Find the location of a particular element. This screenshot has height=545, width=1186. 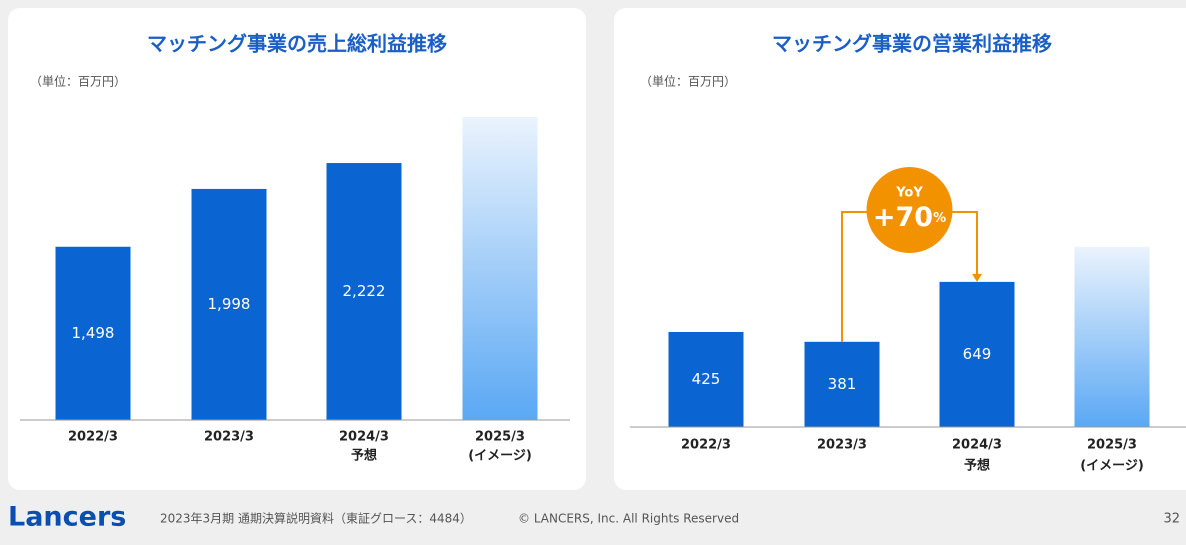

yoy-title: YoY is located at coordinates (909, 193).